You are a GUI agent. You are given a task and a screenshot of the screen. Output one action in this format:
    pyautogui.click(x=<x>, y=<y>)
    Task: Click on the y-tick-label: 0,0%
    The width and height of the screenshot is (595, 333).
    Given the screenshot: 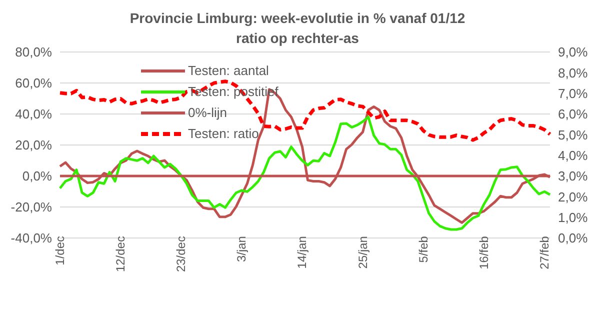 What is the action you would take?
    pyautogui.click(x=37, y=176)
    